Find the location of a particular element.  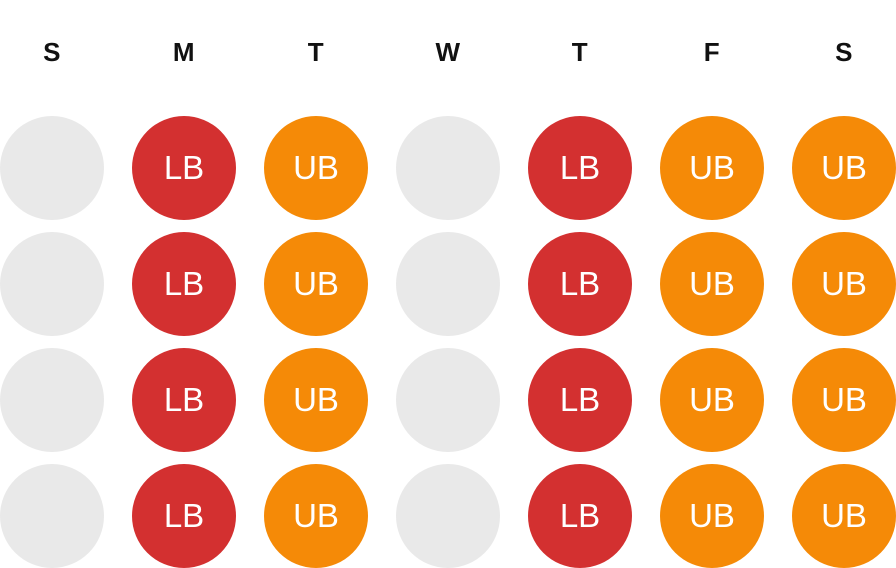

weekday-label-sunday: S is located at coordinates (52, 51).